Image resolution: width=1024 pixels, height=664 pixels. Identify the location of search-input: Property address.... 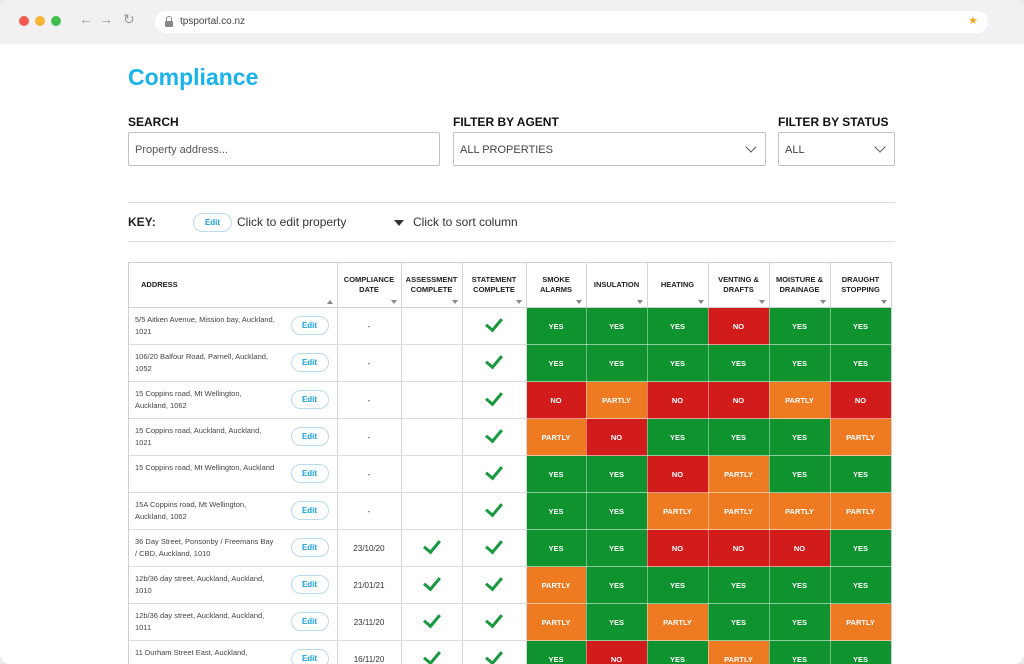
(284, 149).